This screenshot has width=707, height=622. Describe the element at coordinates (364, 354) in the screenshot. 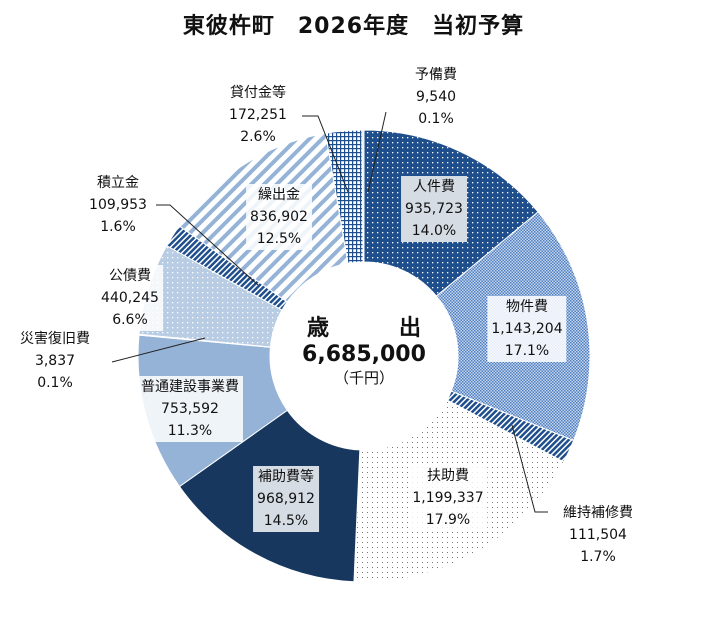

I see `center-total: 6,685,000` at that location.